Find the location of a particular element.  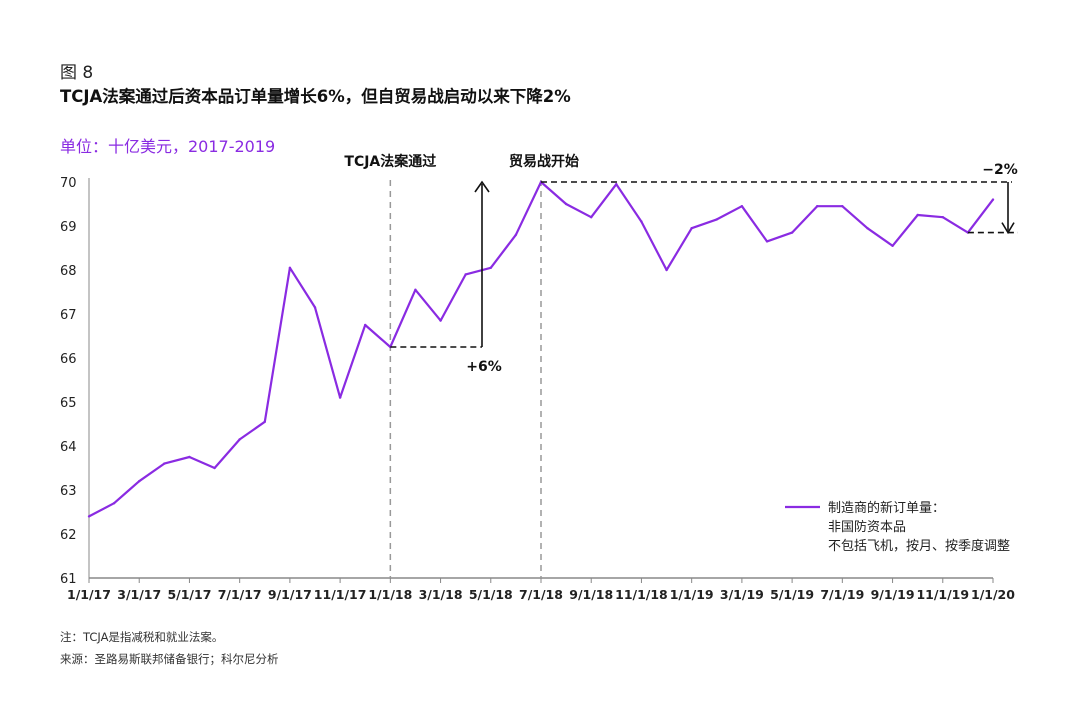

x-tick-label: 9/1/17 is located at coordinates (290, 594).